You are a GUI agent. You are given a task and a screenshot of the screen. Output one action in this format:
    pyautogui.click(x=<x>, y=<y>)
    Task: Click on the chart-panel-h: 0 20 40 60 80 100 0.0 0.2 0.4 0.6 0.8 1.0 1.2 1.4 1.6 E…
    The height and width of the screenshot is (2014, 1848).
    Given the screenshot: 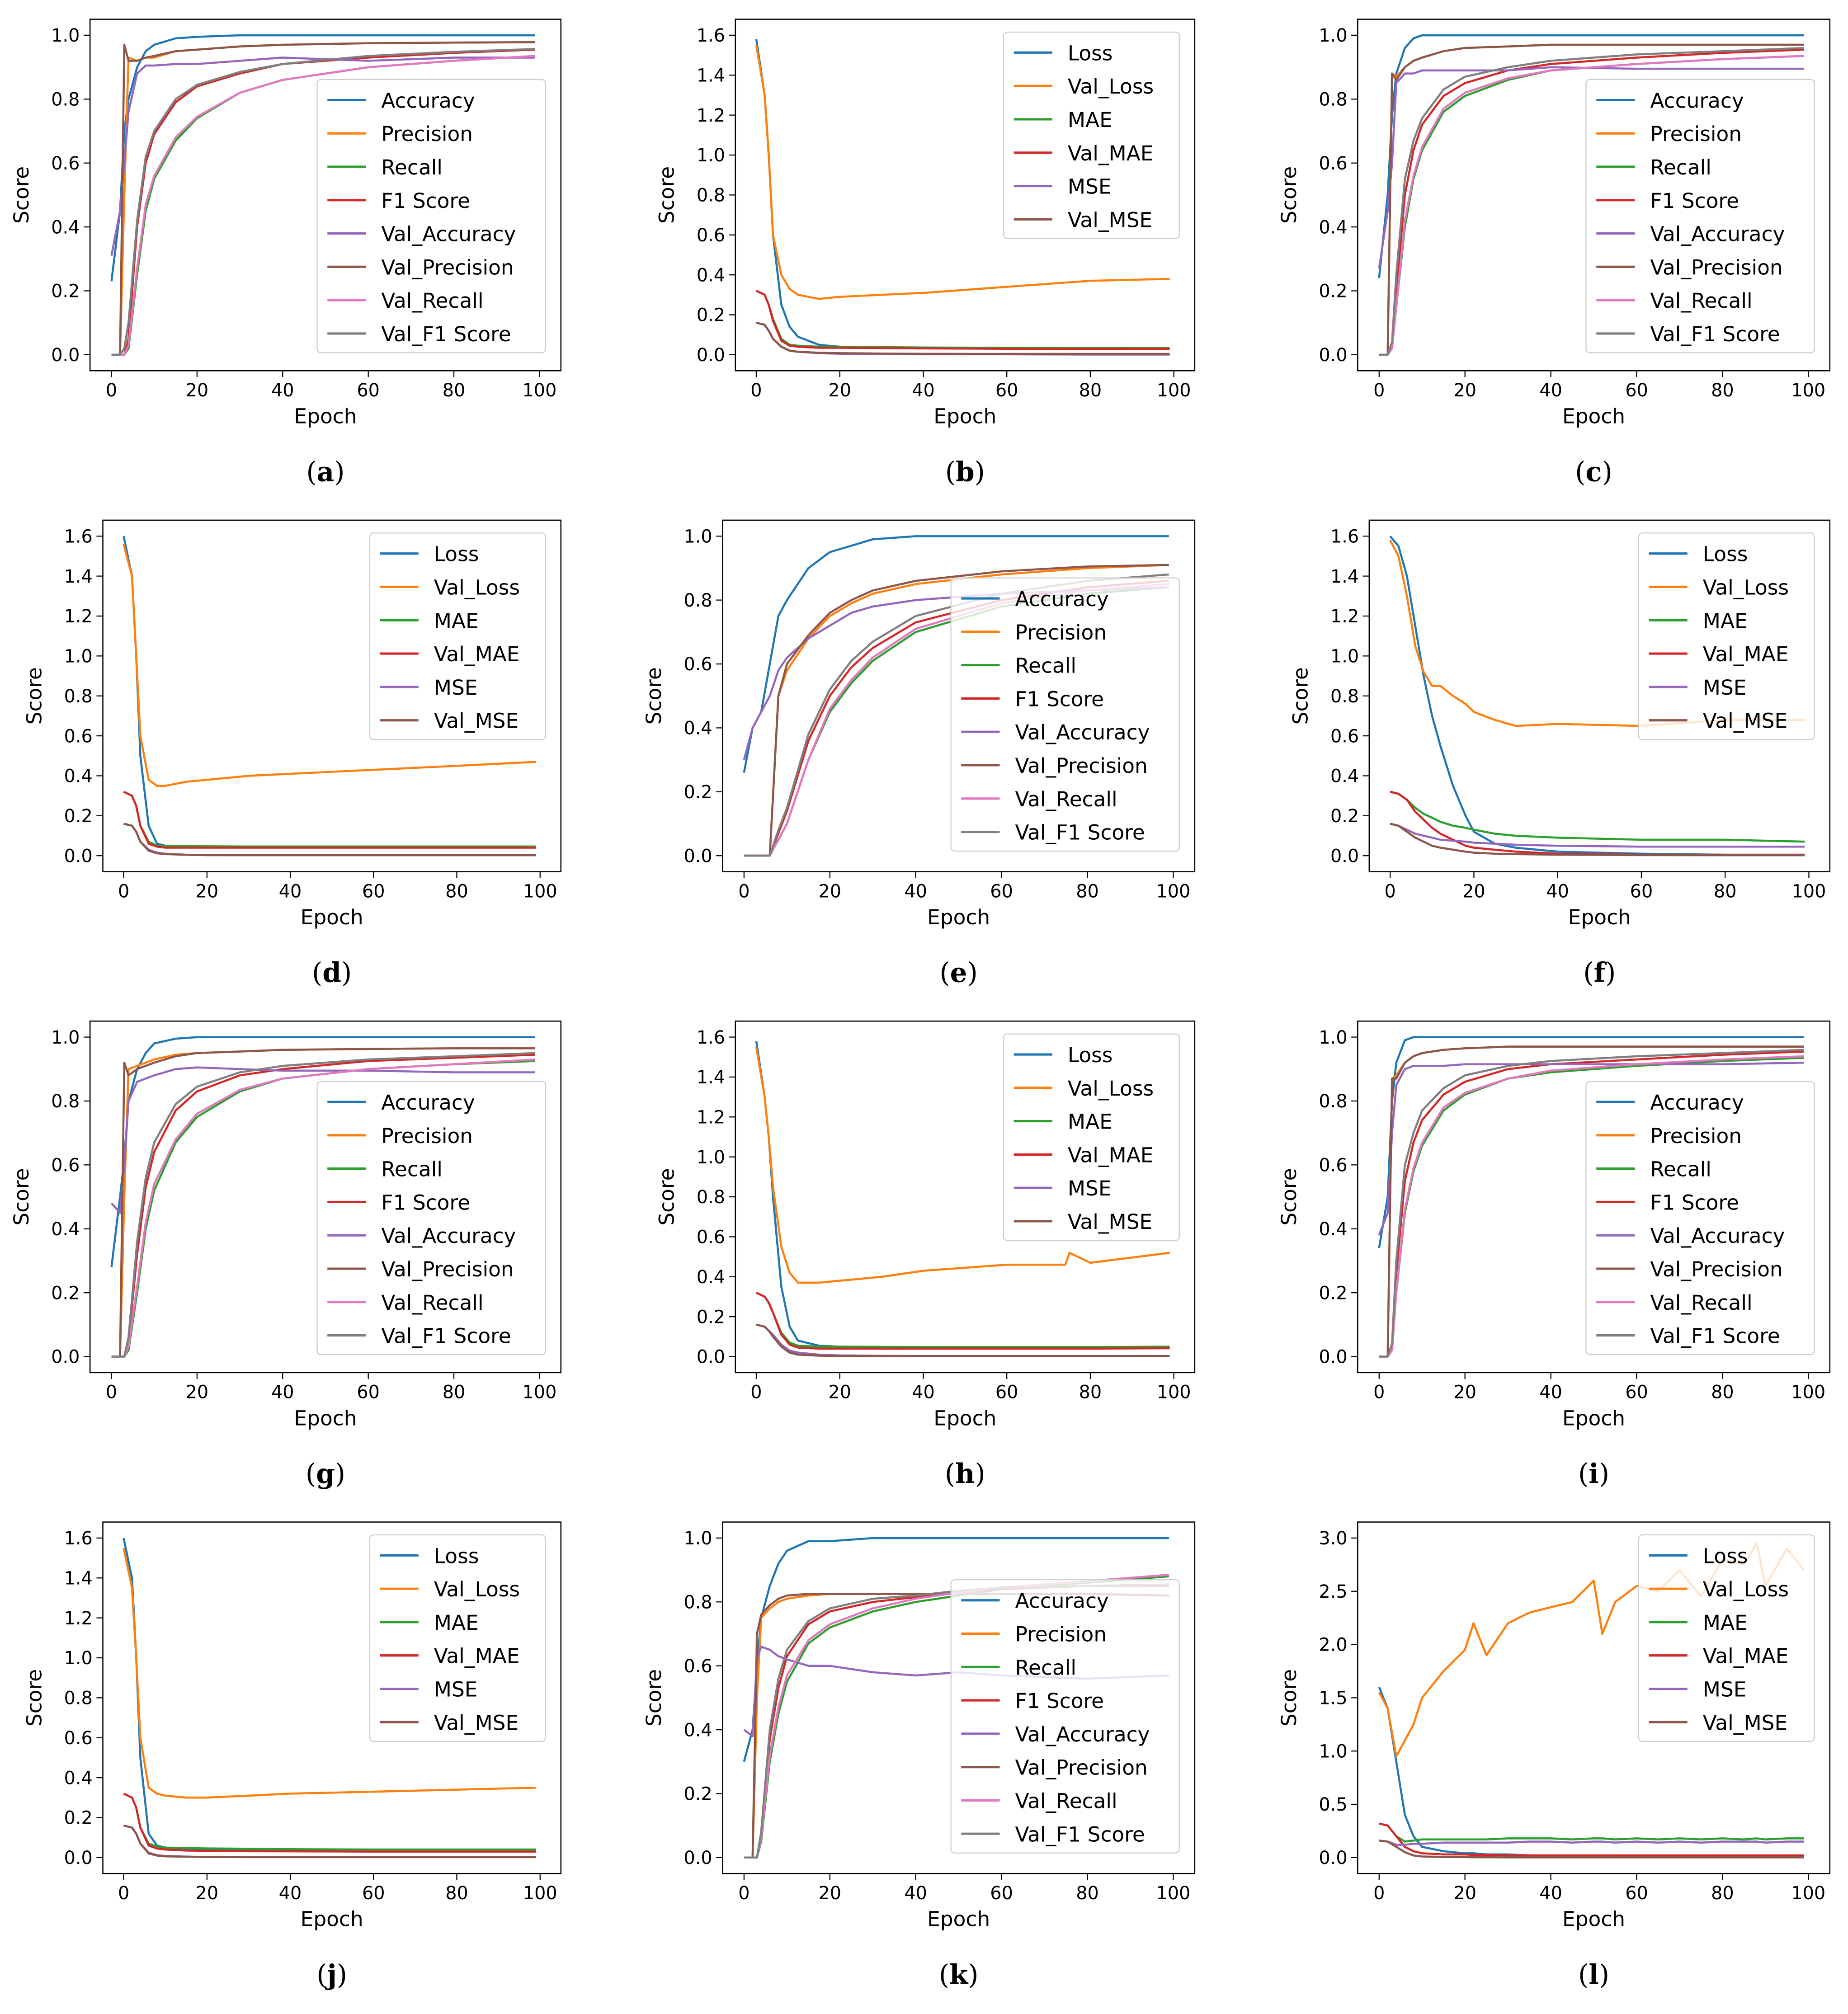 What is the action you would take?
    pyautogui.click(x=925, y=1255)
    